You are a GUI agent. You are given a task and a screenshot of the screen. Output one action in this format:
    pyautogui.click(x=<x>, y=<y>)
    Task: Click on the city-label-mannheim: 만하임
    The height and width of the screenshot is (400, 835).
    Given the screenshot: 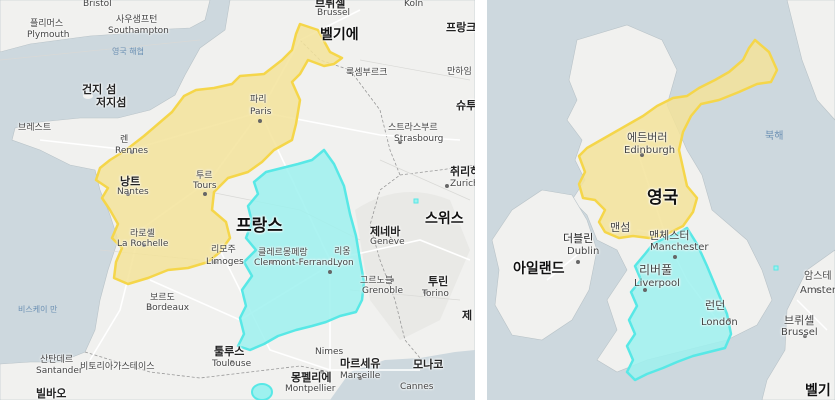 What is the action you would take?
    pyautogui.click(x=459, y=72)
    